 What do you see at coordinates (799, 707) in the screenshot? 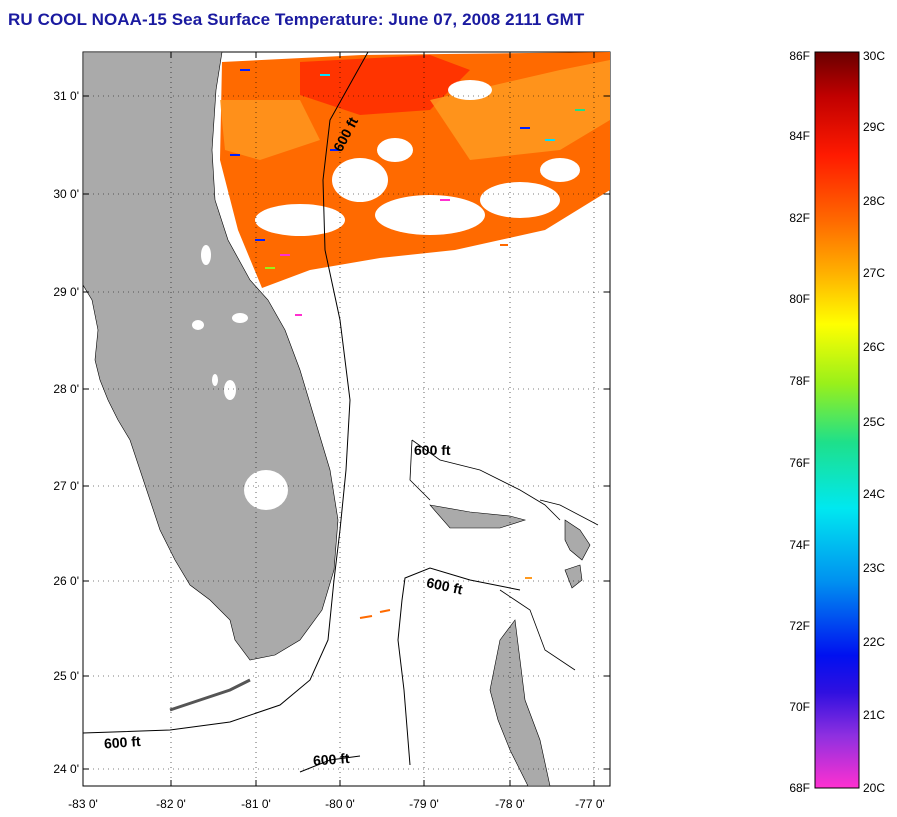
I see `colorbar-f-70: 70F` at bounding box center [799, 707].